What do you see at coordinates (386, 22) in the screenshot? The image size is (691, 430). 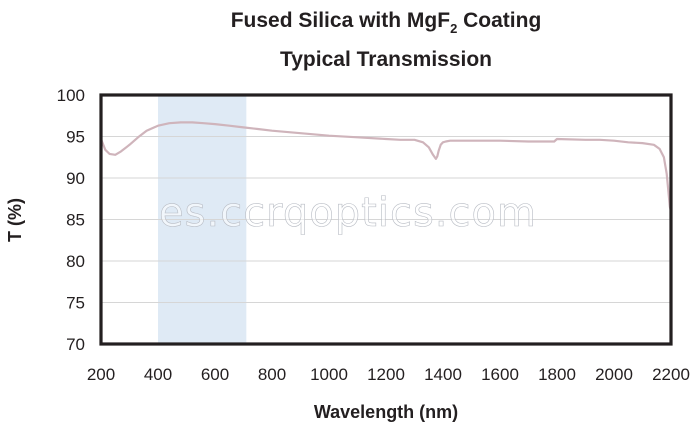 I see `chart-title-line1: Fused Silica with MgF2 Coating` at bounding box center [386, 22].